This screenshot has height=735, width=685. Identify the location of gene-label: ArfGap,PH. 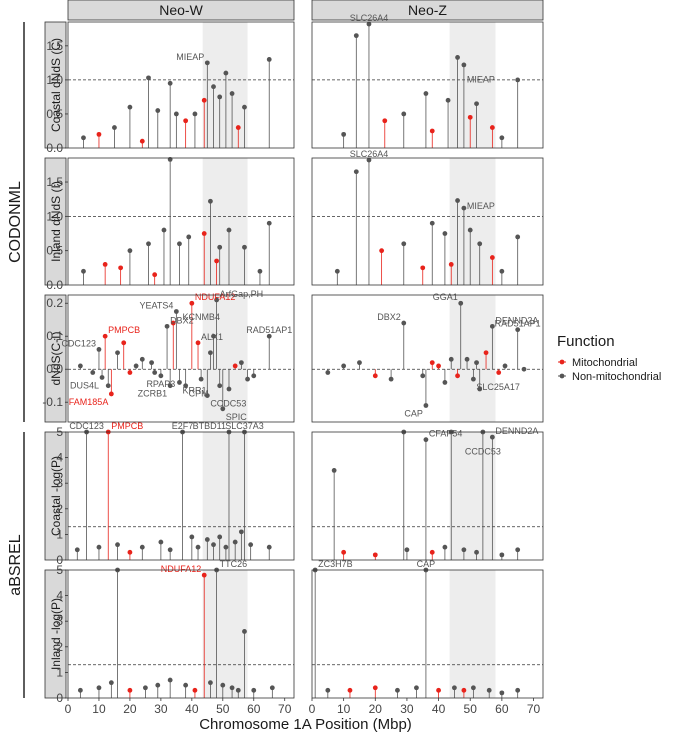
(242, 294).